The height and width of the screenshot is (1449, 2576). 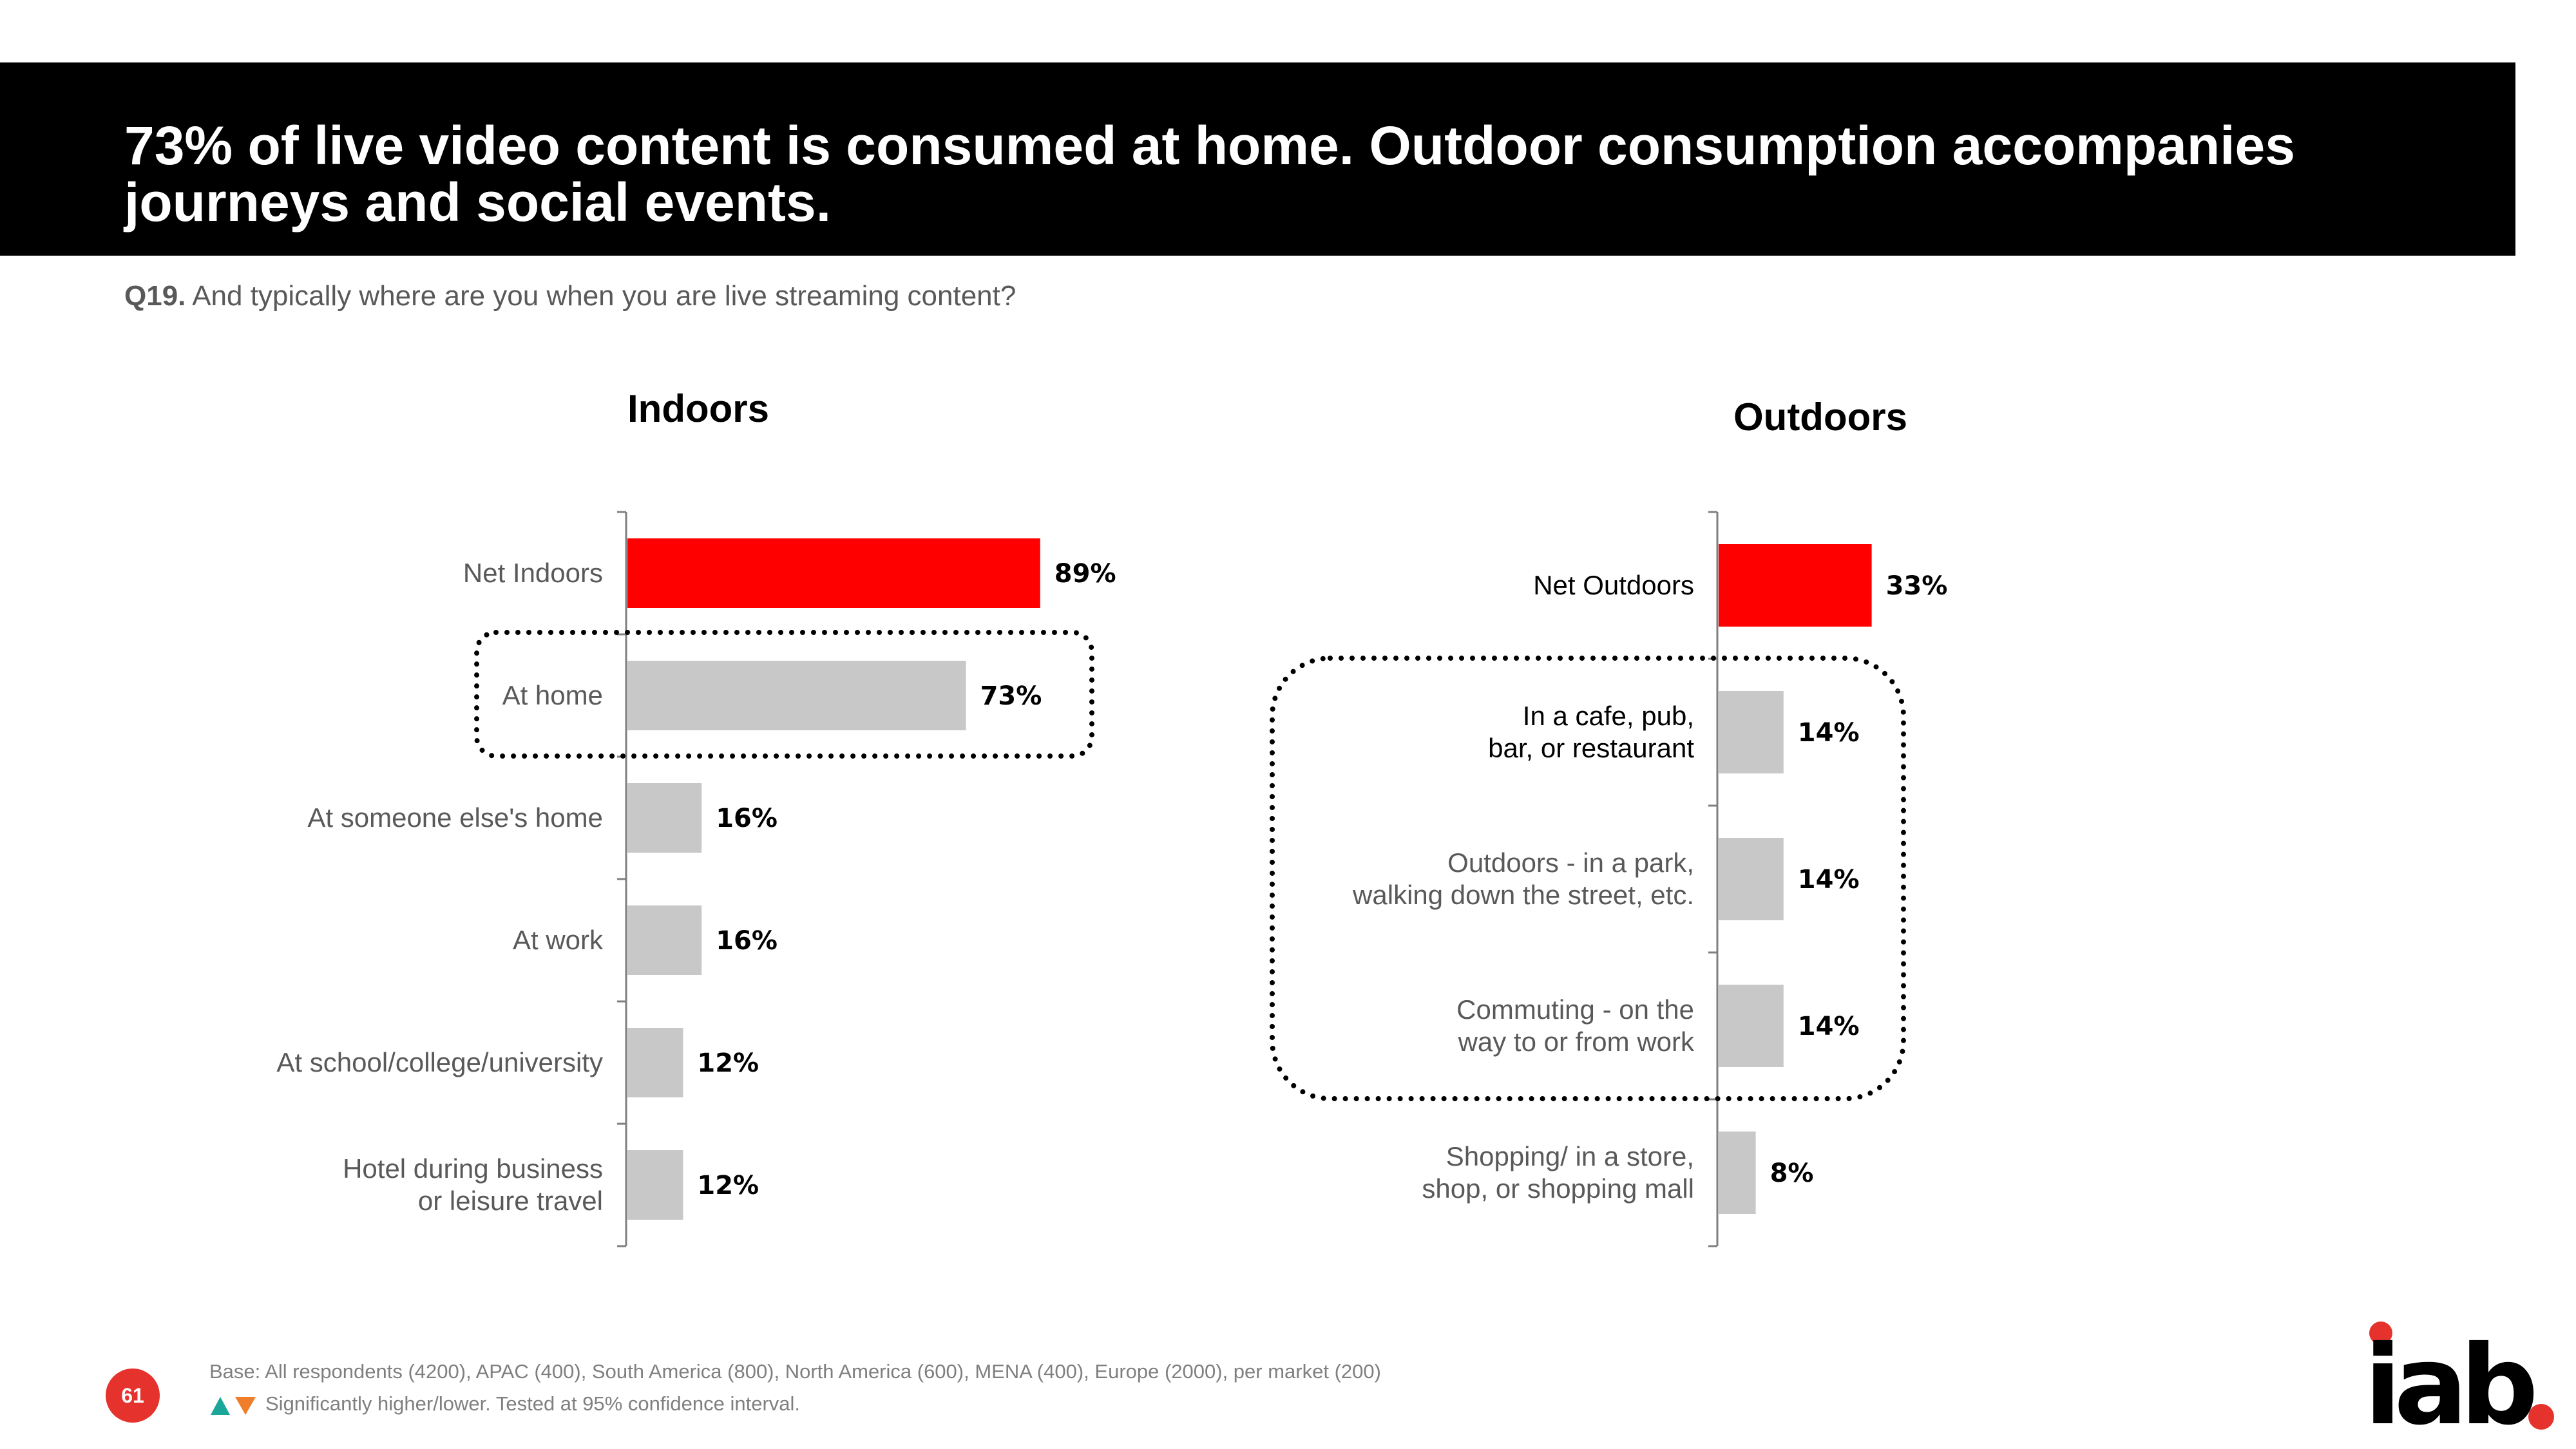 What do you see at coordinates (1011, 696) in the screenshot?
I see `indoors-value-label: 73%` at bounding box center [1011, 696].